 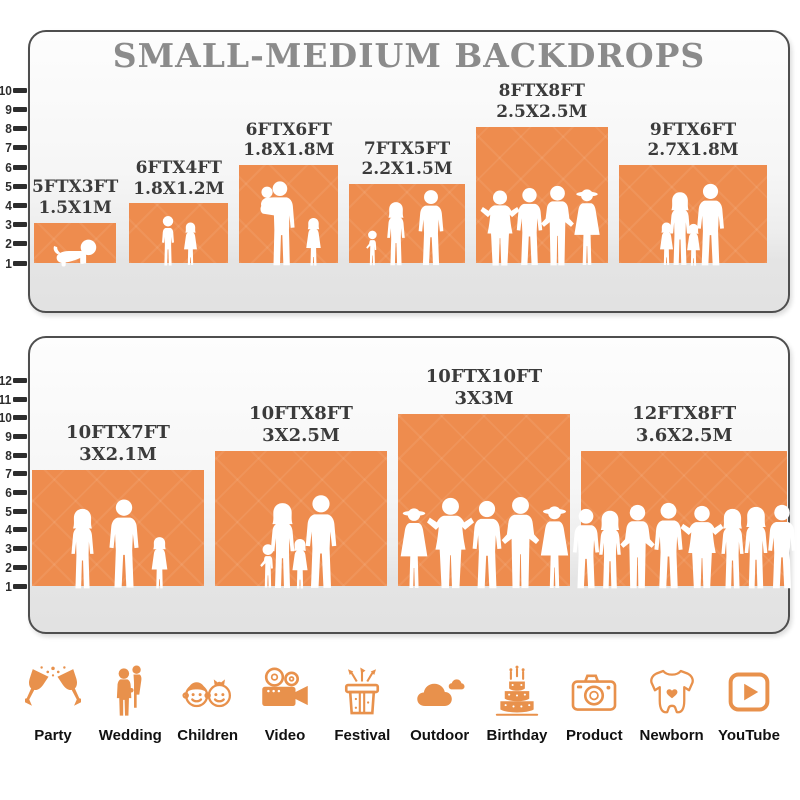 What do you see at coordinates (542, 111) in the screenshot?
I see `size-meters: 2.5X2.5M` at bounding box center [542, 111].